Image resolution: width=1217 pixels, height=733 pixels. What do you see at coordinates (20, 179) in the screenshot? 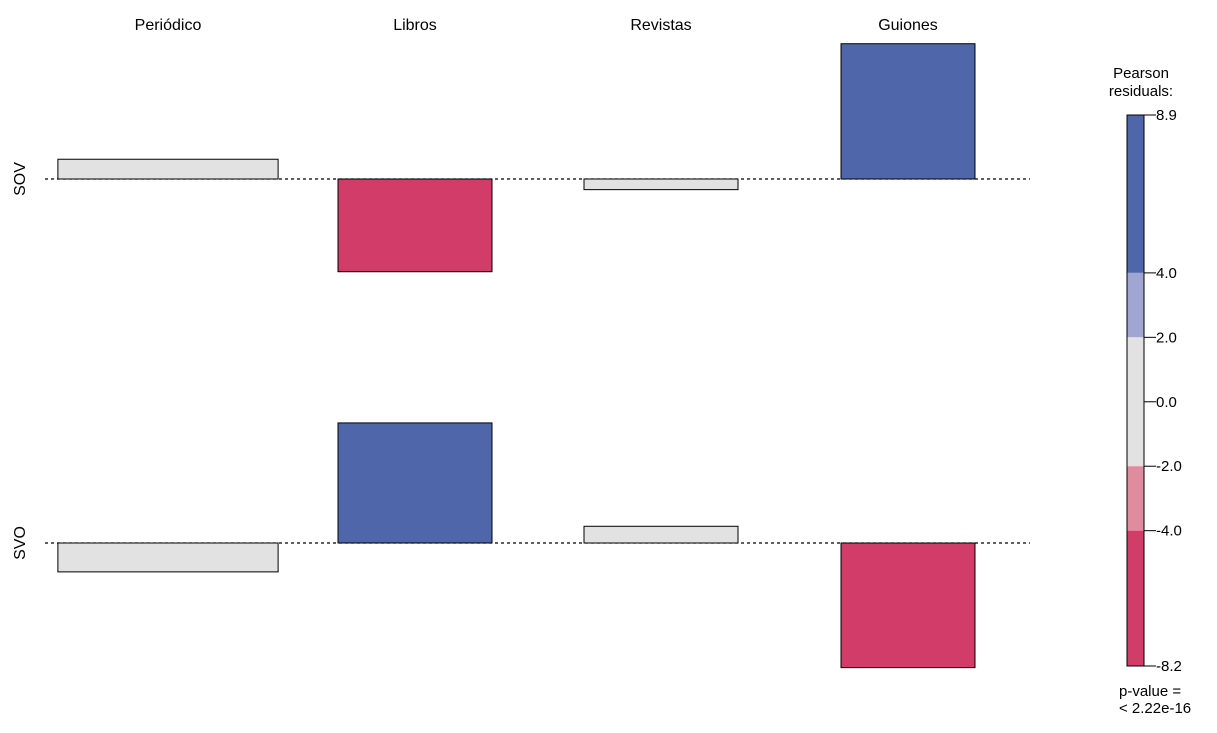
I see `row-label: SOV` at bounding box center [20, 179].